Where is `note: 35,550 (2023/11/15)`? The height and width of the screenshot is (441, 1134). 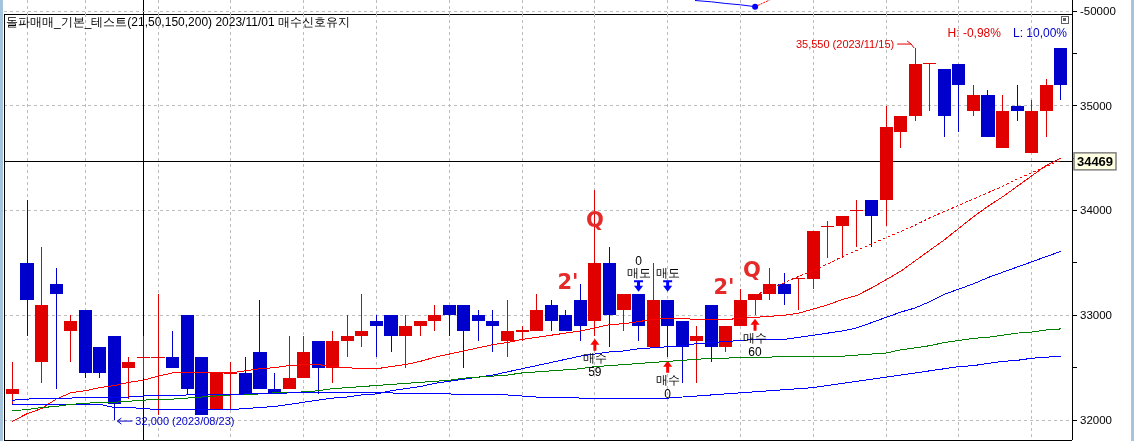
note: 35,550 (2023/11/15) is located at coordinates (855, 44).